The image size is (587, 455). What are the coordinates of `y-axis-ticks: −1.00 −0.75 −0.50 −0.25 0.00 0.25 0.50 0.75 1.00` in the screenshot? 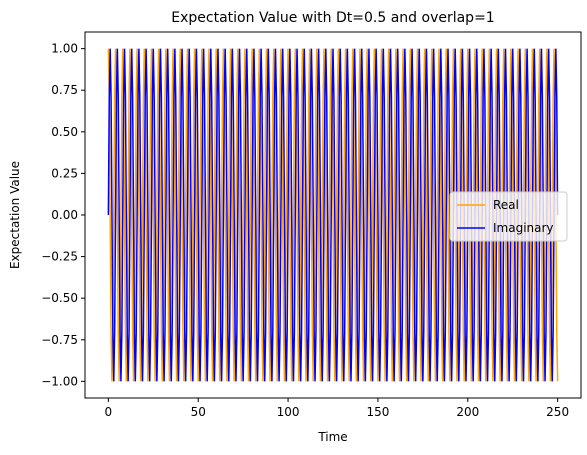 It's located at (63, 215).